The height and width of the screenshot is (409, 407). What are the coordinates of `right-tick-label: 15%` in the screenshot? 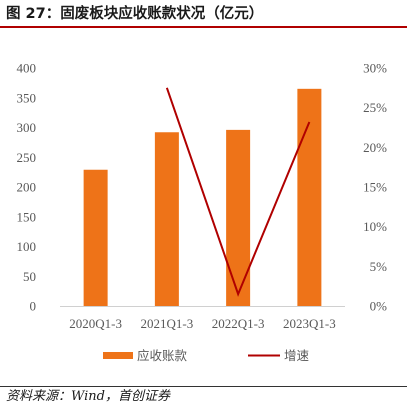 It's located at (375, 187).